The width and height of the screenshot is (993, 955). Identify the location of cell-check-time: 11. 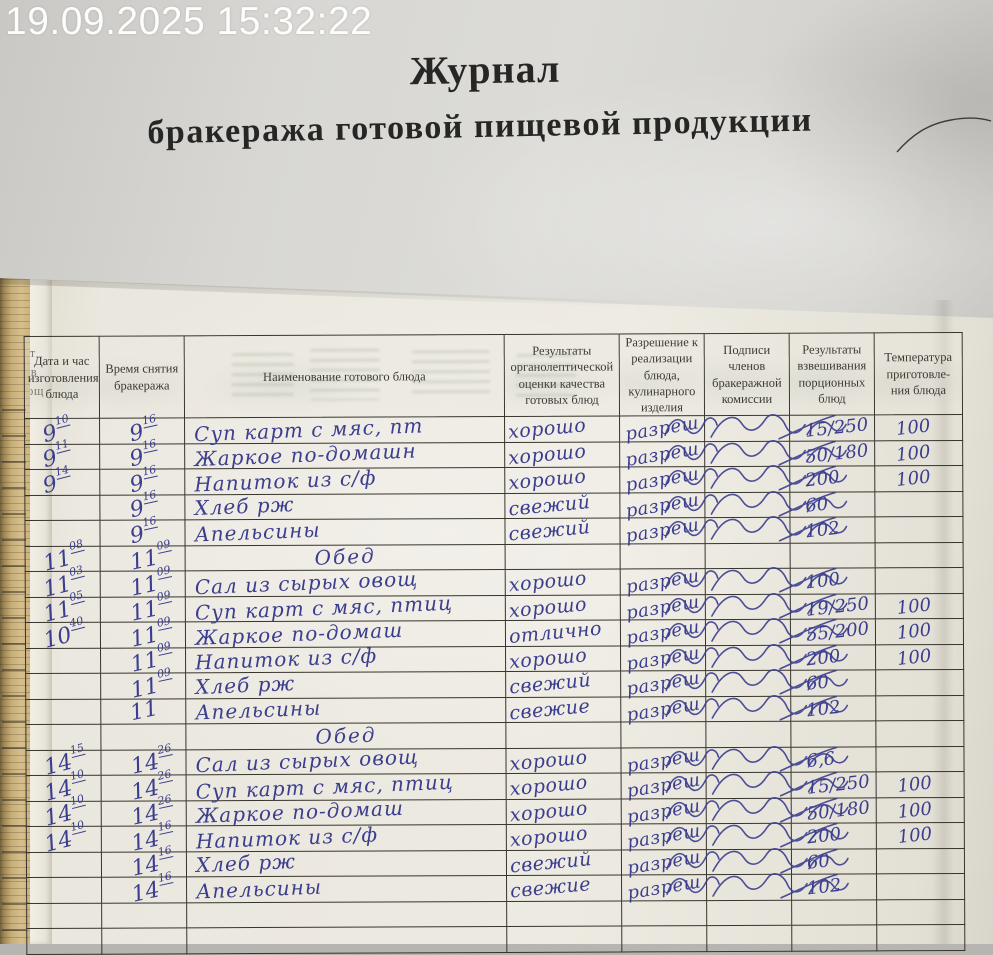
(143, 710).